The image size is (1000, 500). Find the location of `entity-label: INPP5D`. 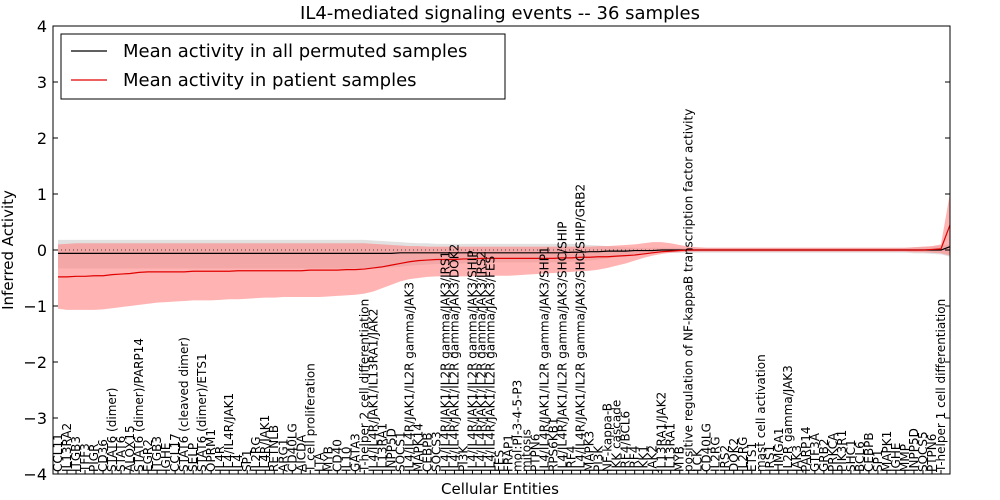

entity-label: INPP5D is located at coordinates (391, 450).